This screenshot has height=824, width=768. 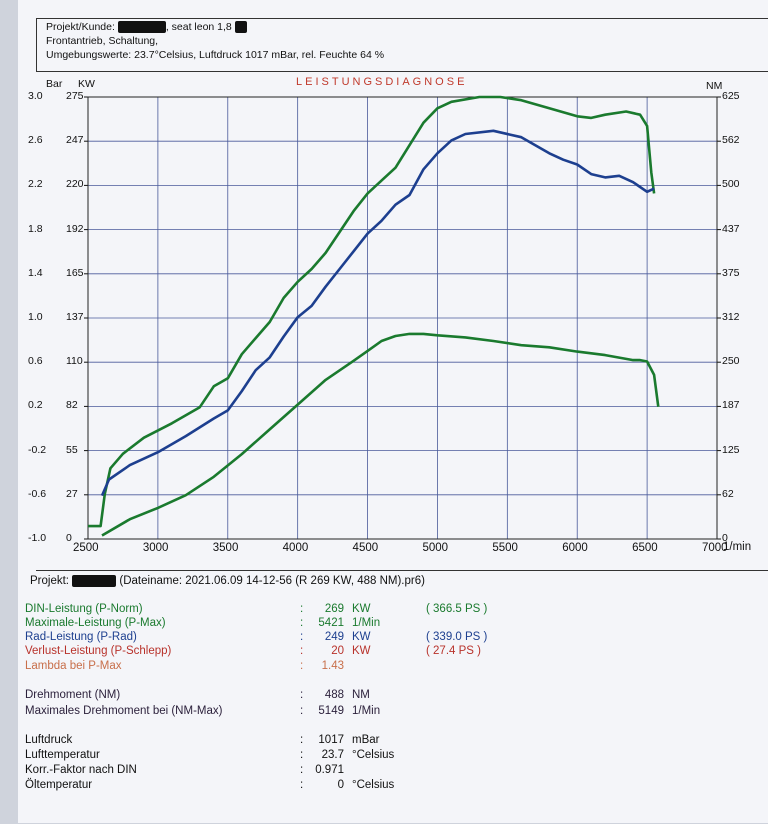 What do you see at coordinates (575, 548) in the screenshot?
I see `x-tick-label: 6000` at bounding box center [575, 548].